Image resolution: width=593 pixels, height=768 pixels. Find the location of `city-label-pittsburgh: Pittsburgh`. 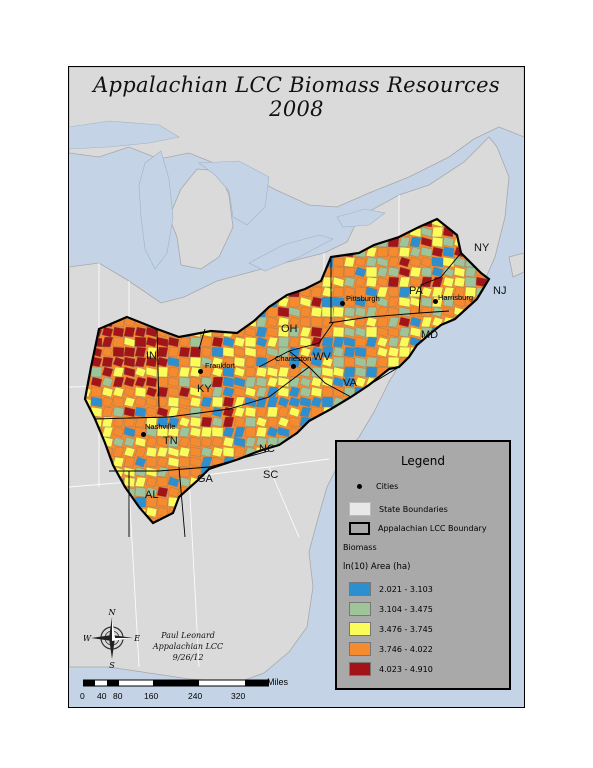

city-label-pittsburgh: Pittsburgh is located at coordinates (363, 298).